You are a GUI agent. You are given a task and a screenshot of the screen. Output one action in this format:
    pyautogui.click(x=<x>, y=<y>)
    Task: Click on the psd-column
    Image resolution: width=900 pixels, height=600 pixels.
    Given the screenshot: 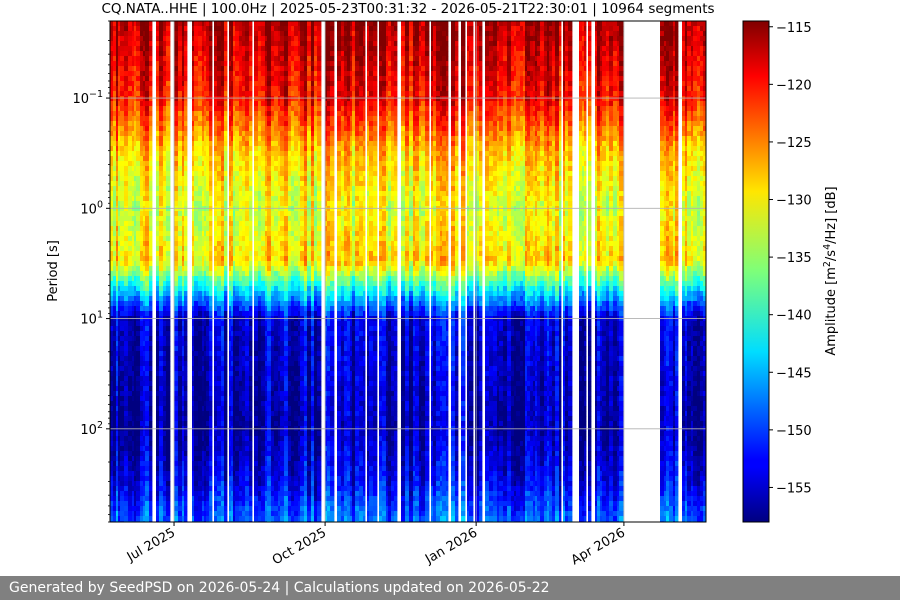 What is the action you would take?
    pyautogui.click(x=112, y=271)
    